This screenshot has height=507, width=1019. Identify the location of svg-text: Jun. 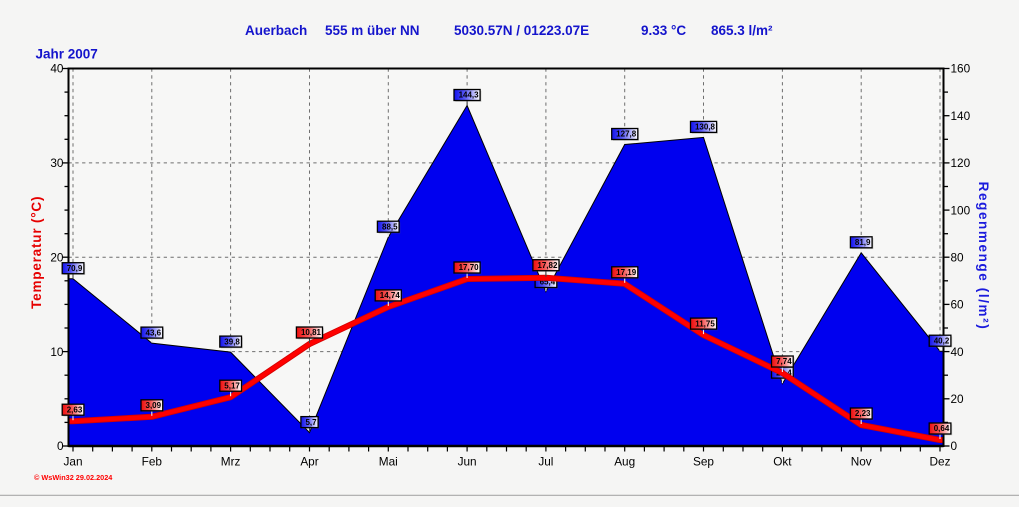
(467, 461).